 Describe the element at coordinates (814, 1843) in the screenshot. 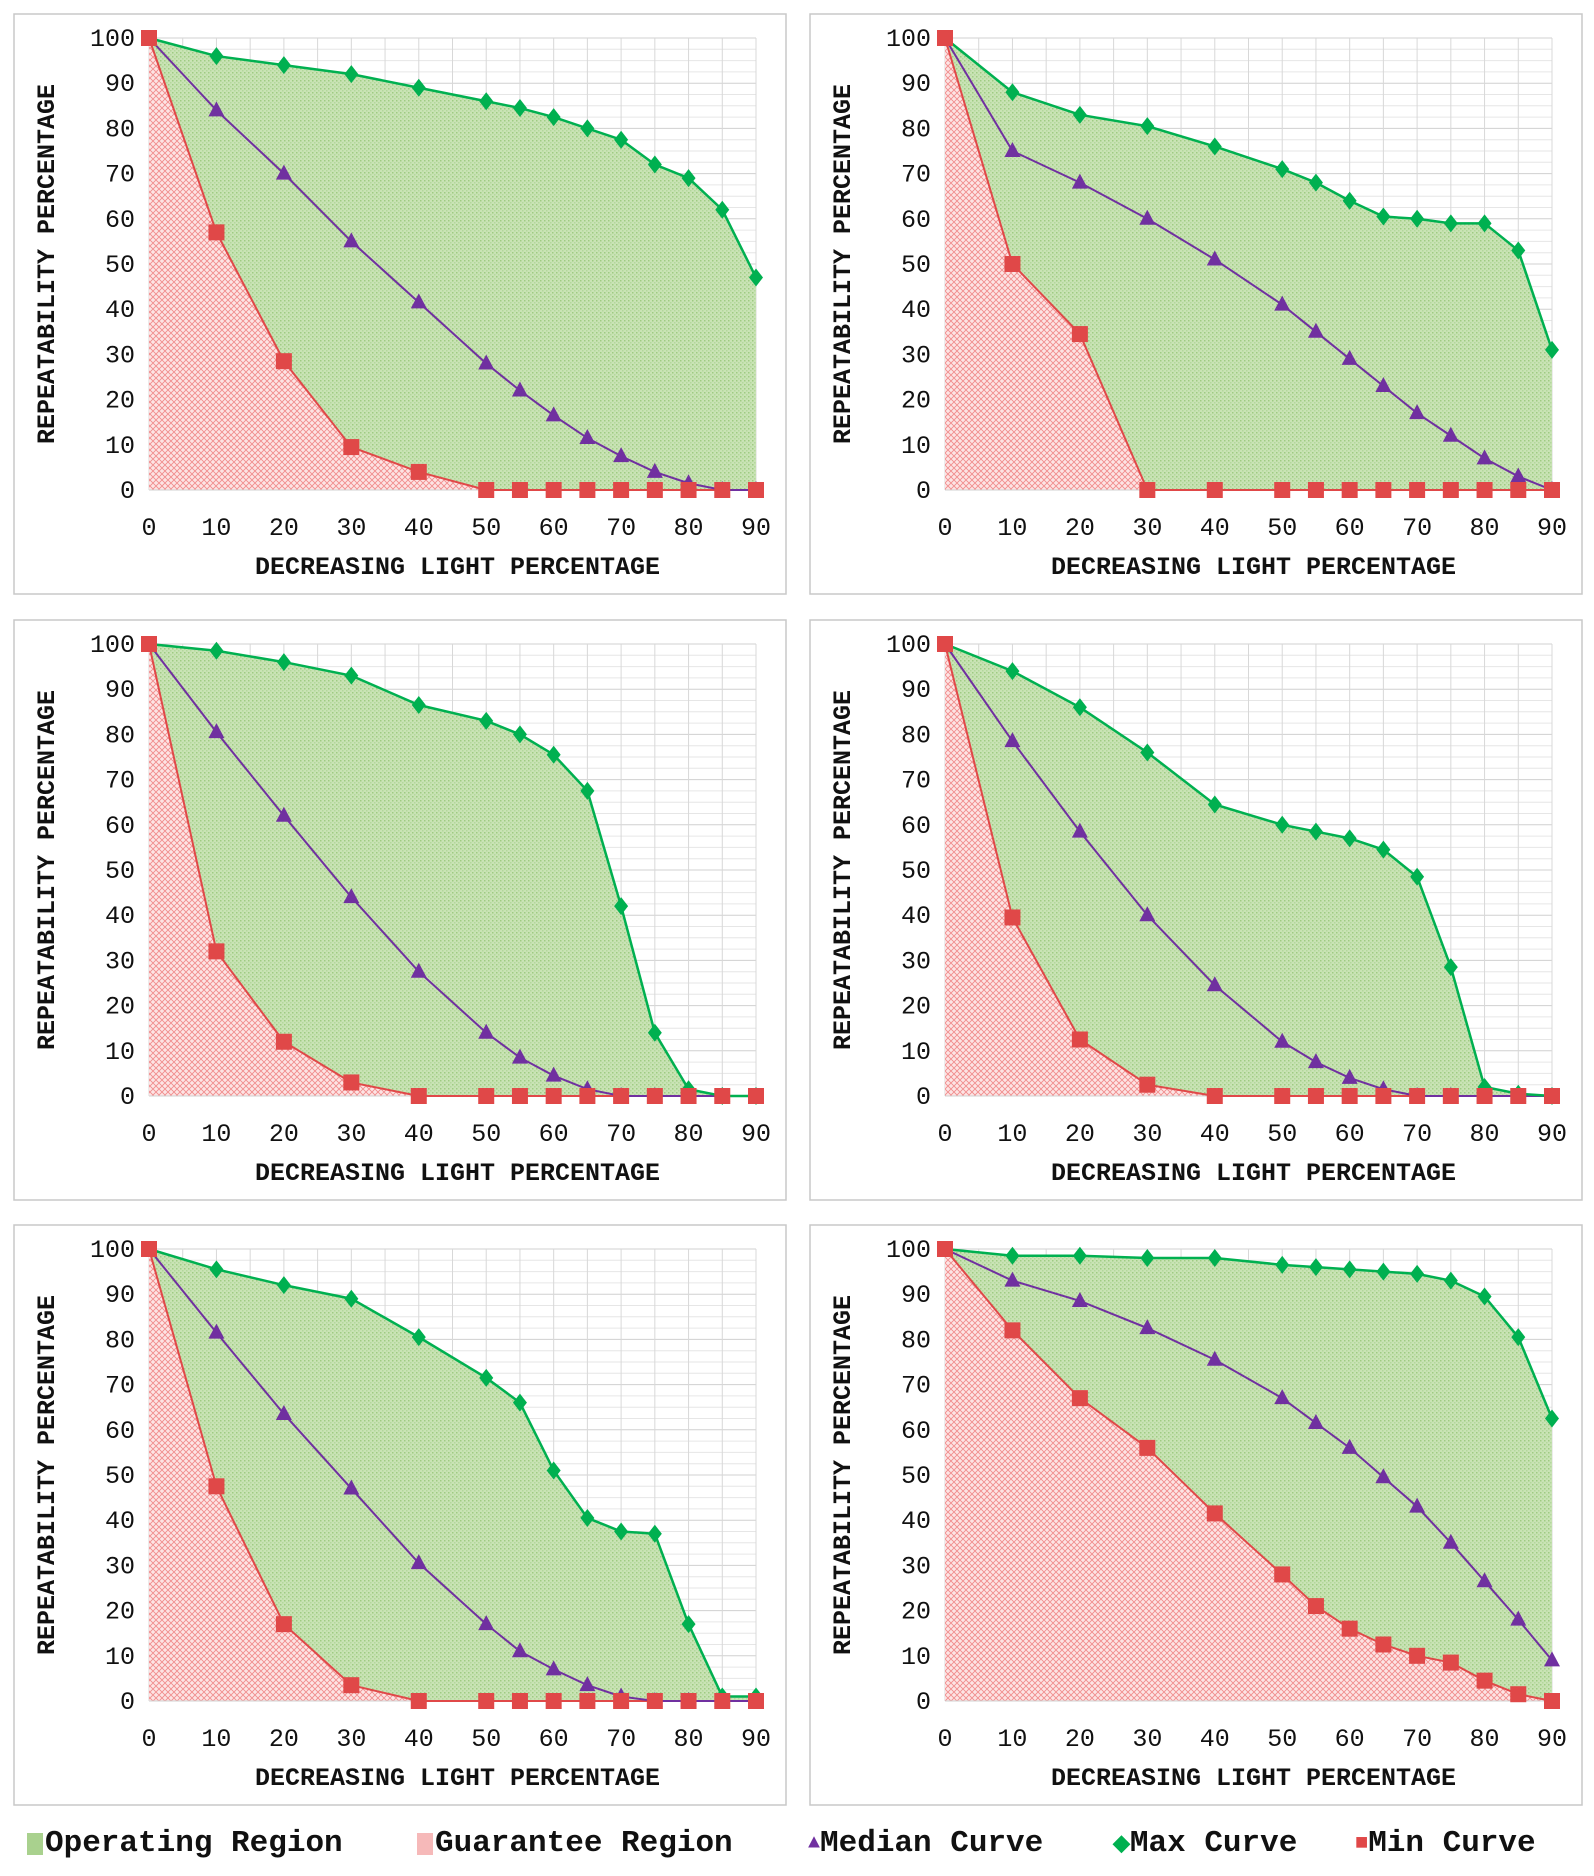

I see `triangle-marker-icon: ▲` at that location.